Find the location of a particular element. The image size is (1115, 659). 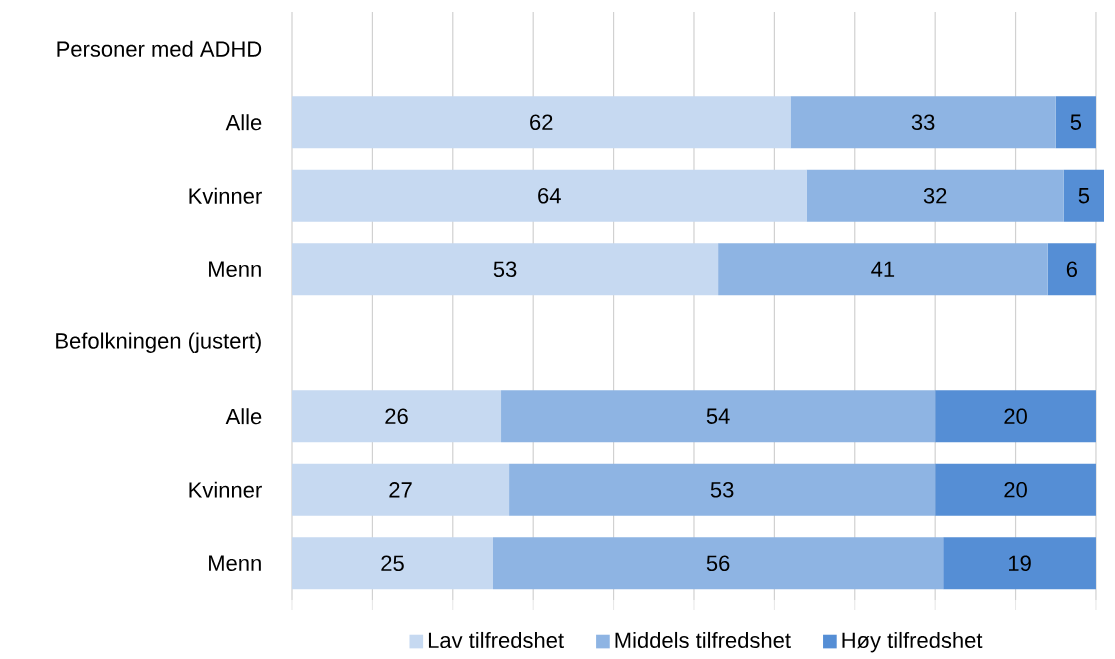

data-label: 56 is located at coordinates (718, 563).